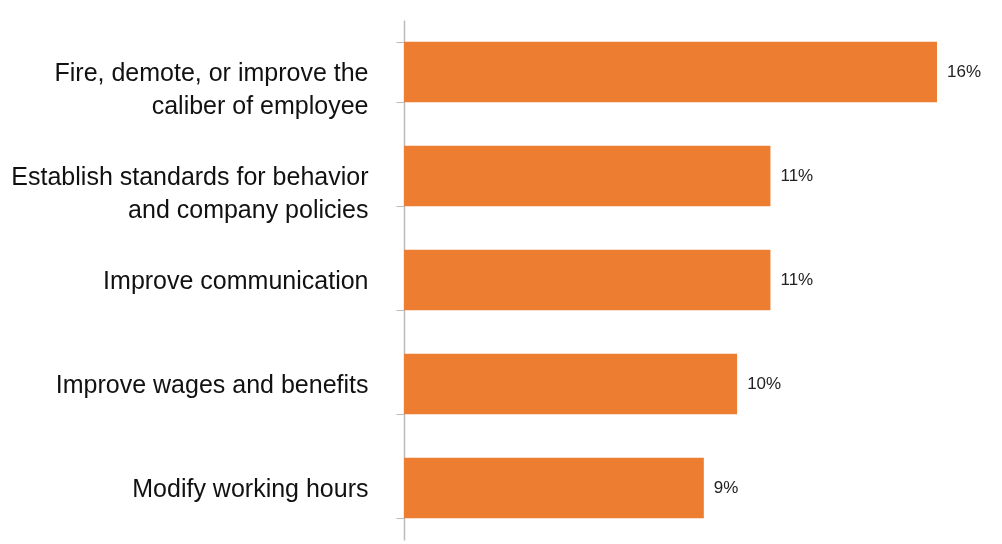 The image size is (1002, 544). What do you see at coordinates (236, 279) in the screenshot?
I see `y-tick-label: Improve communication` at bounding box center [236, 279].